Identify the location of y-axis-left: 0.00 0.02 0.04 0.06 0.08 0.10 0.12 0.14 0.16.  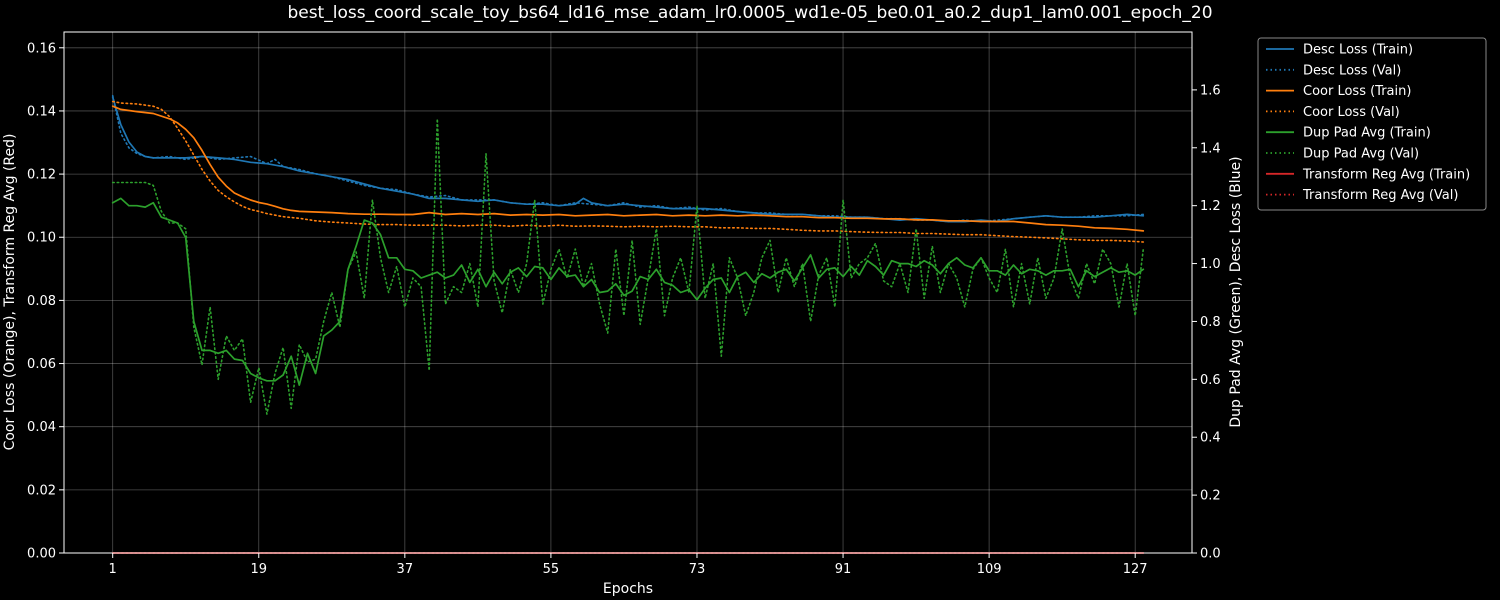
(45, 301).